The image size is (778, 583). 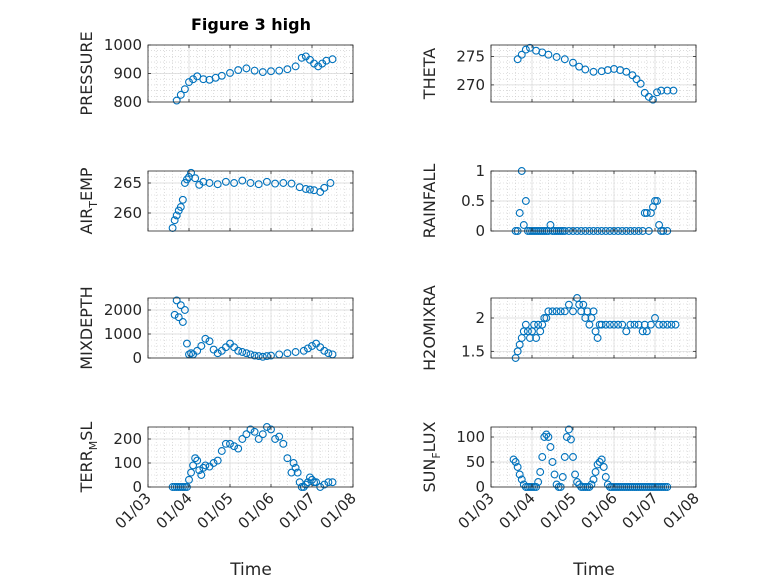 I want to click on y-tick-label: 800, so click(x=127, y=102).